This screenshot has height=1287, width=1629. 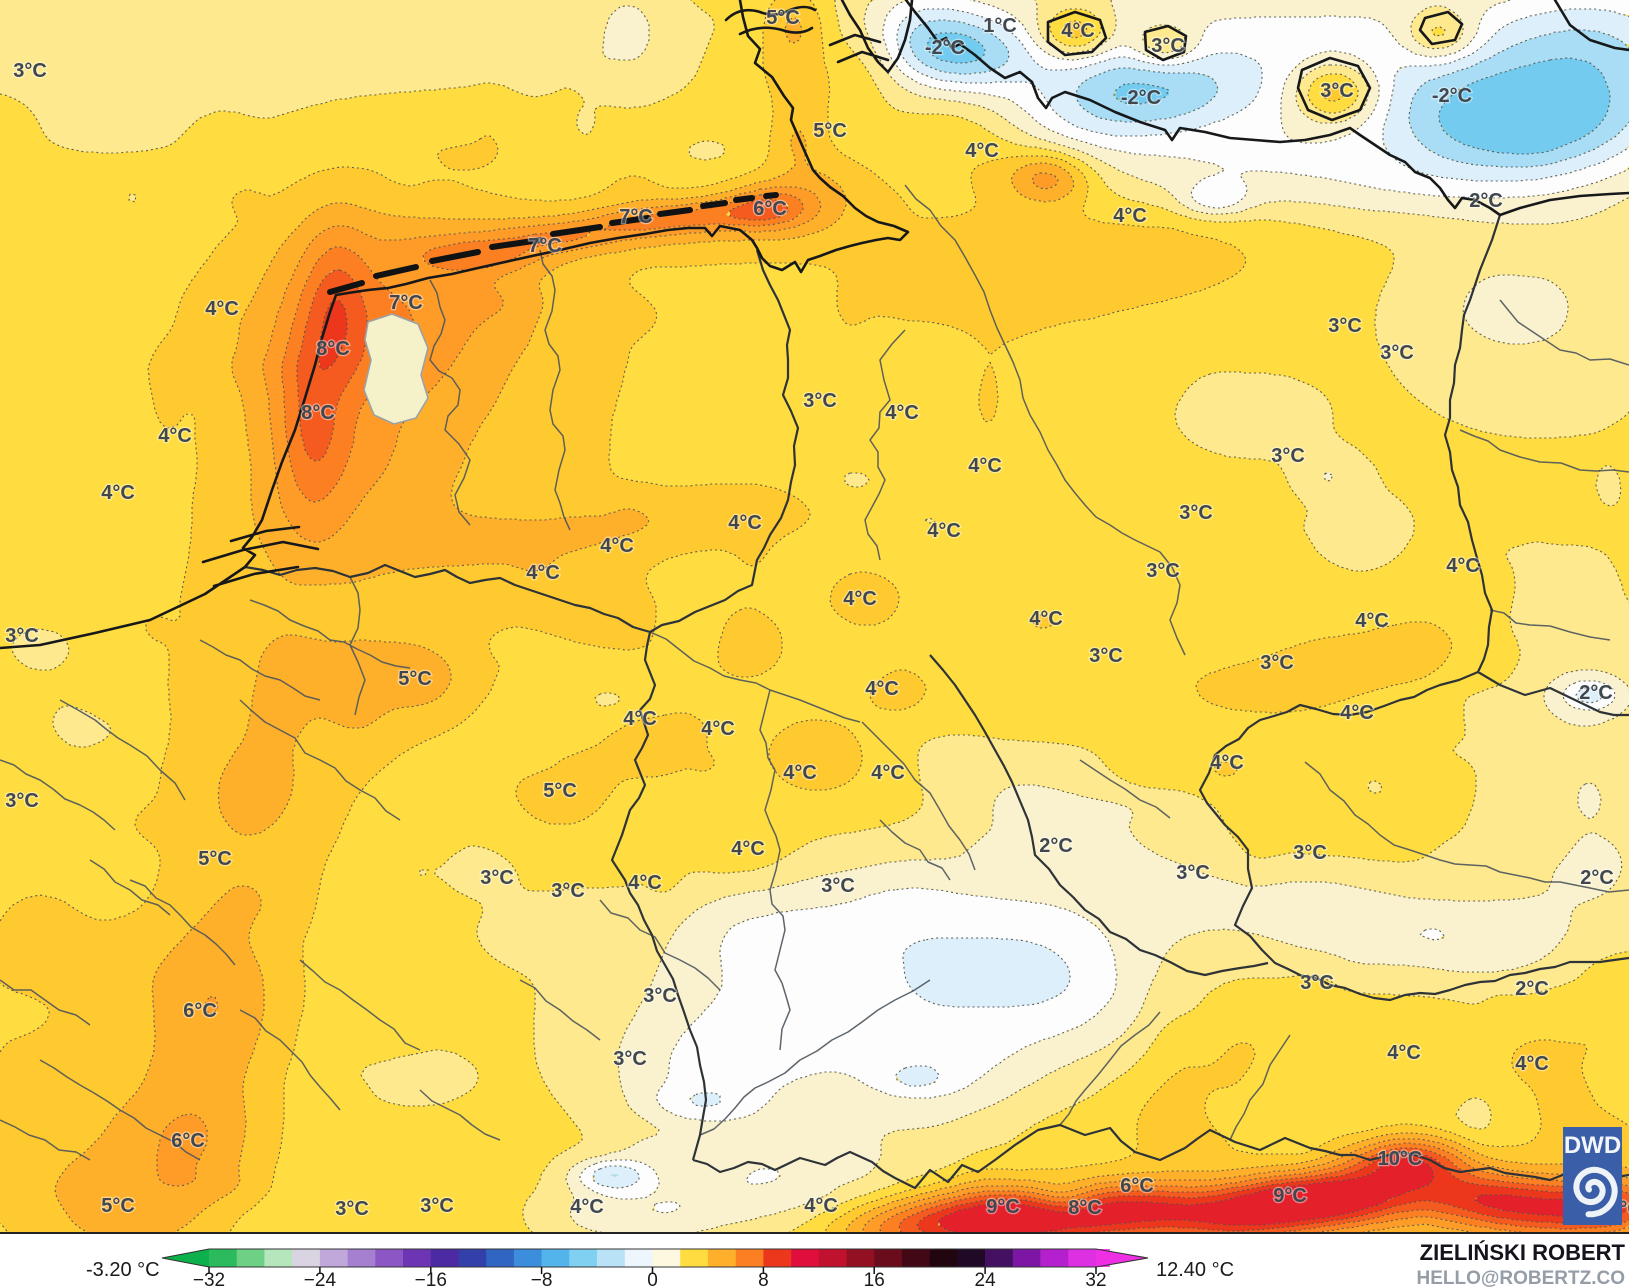 I want to click on svg-text: ZIELIŃSKI ROBERT, so click(x=1523, y=1252).